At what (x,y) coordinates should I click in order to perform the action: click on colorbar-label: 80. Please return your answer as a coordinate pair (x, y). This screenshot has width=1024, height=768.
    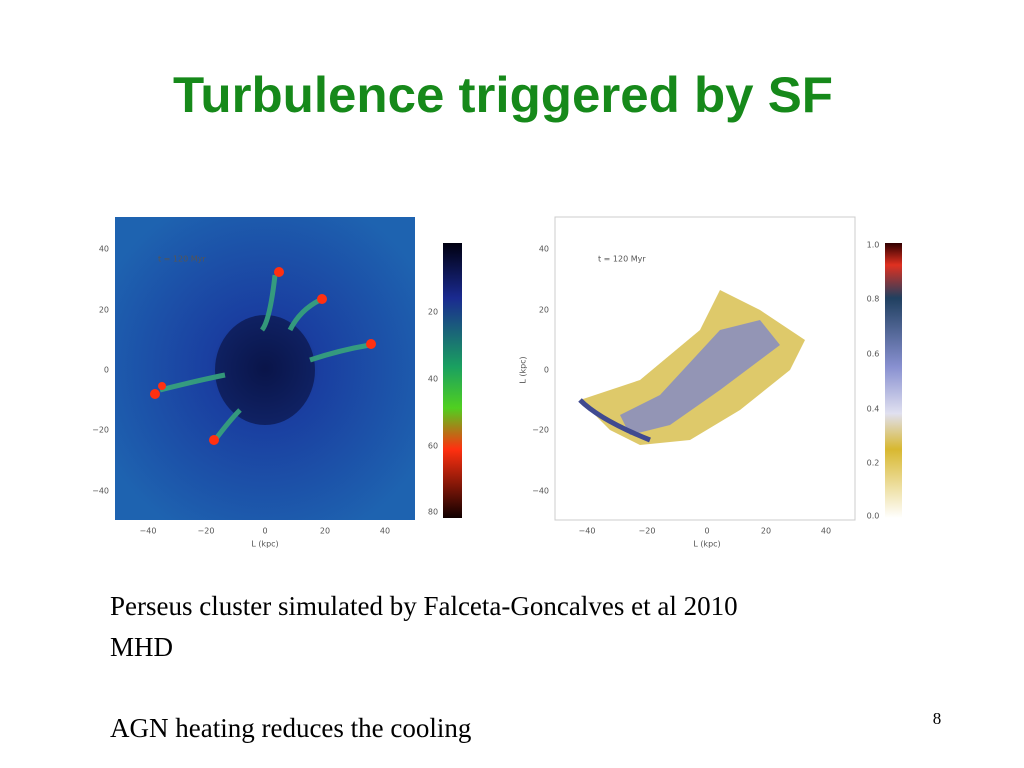
    Looking at the image, I should click on (433, 512).